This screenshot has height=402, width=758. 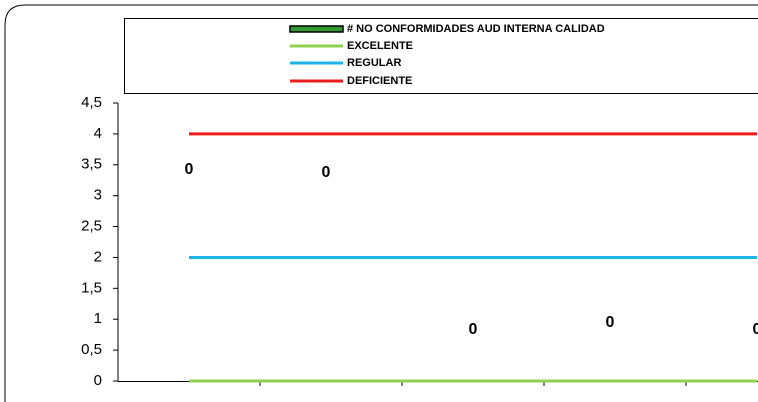 What do you see at coordinates (98, 380) in the screenshot?
I see `y-tick-label: 0` at bounding box center [98, 380].